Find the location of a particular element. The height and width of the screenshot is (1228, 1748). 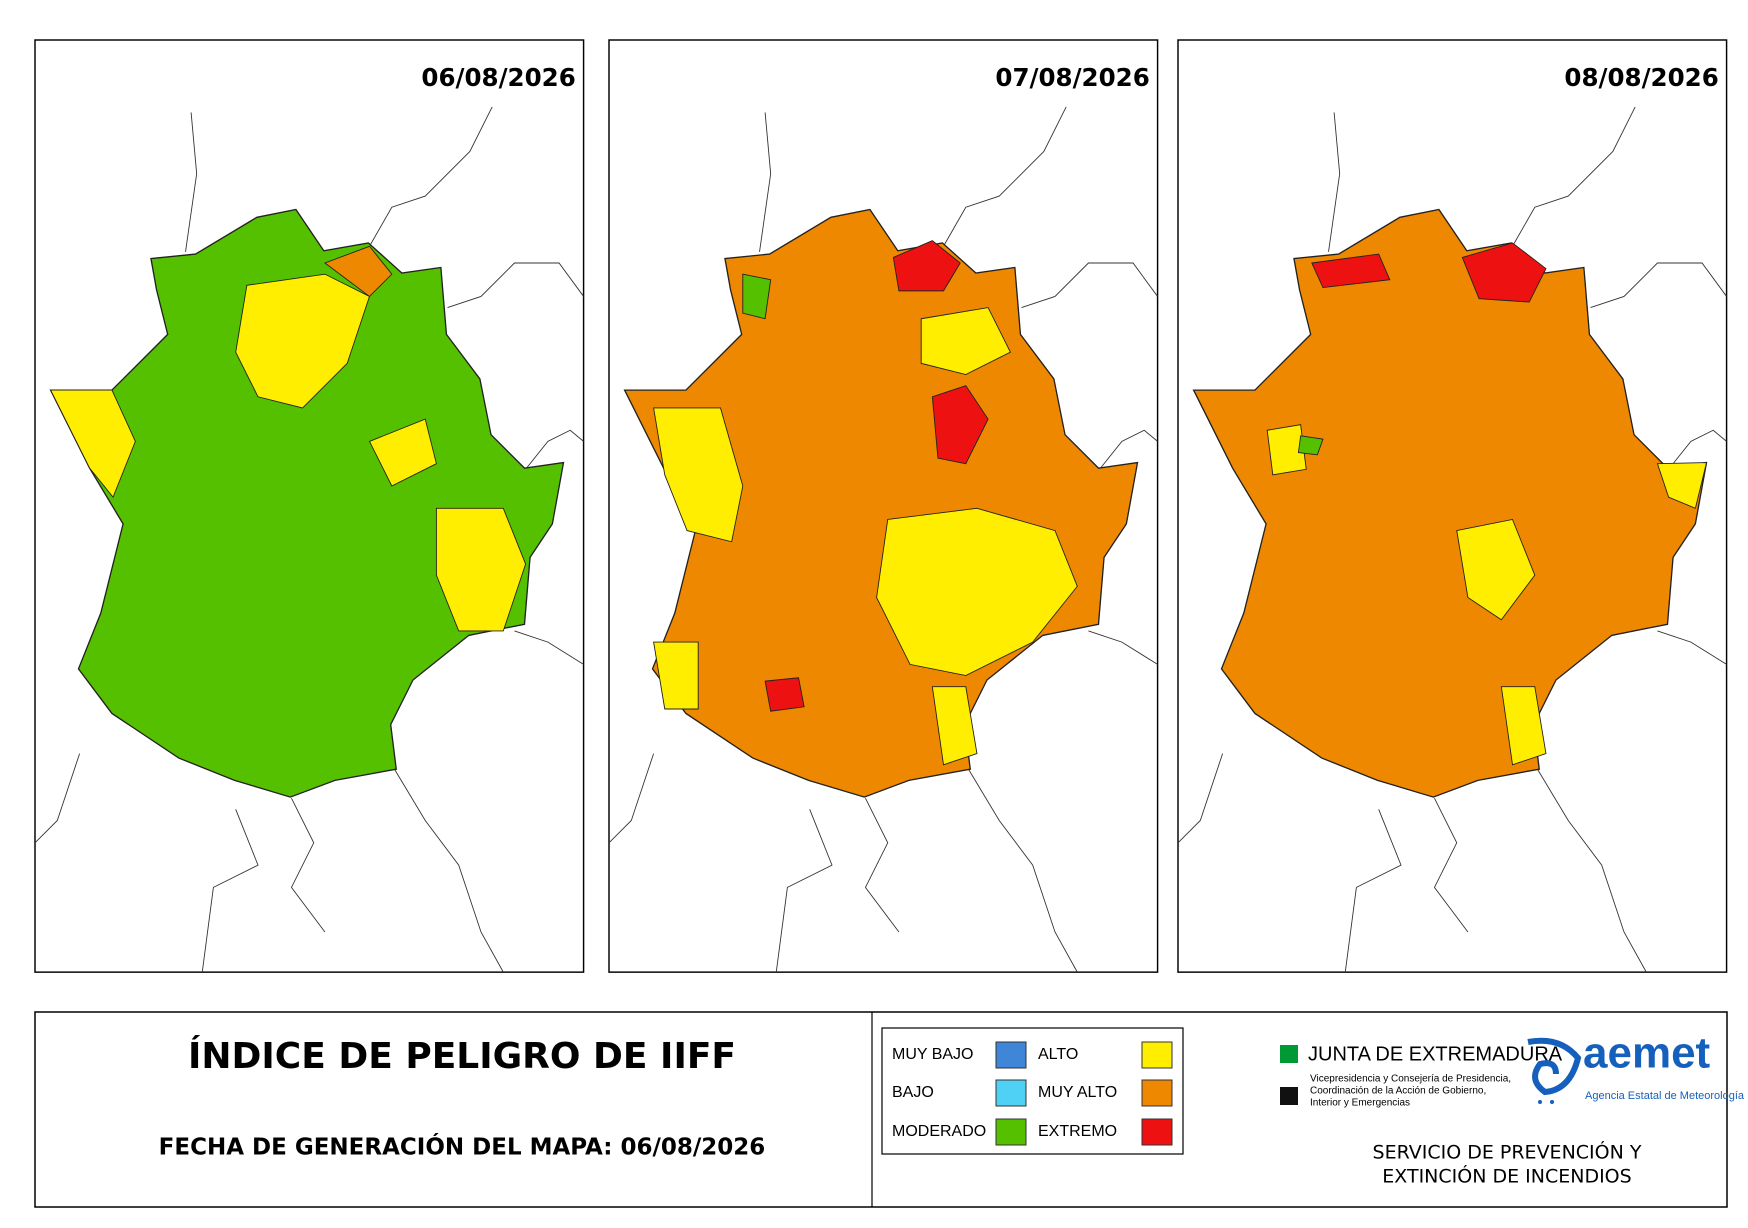

map-date: 06/08/2026 is located at coordinates (498, 77).